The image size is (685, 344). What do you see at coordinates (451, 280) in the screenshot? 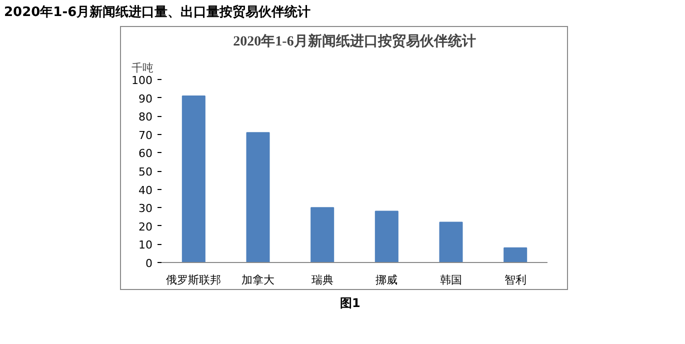
I see `x-tick-label: 韩国` at bounding box center [451, 280].